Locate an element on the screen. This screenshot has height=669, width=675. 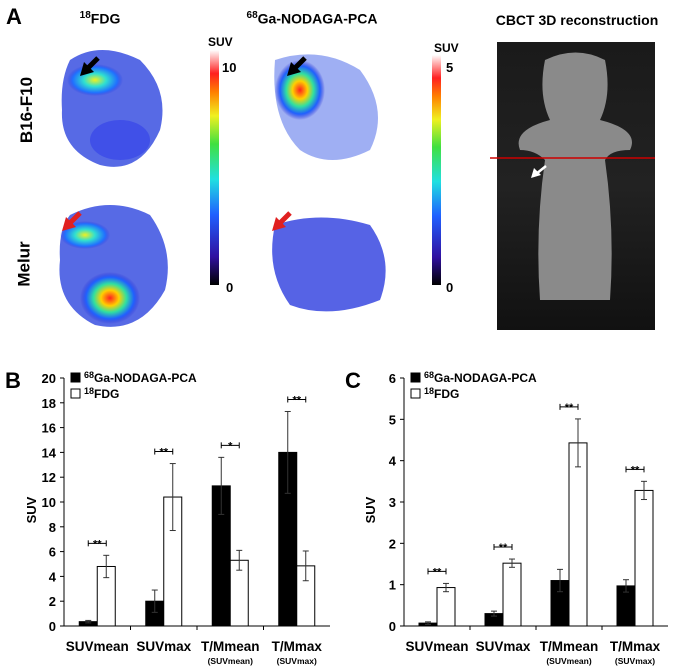
y-tick-label: 1 is located at coordinates (392, 585).